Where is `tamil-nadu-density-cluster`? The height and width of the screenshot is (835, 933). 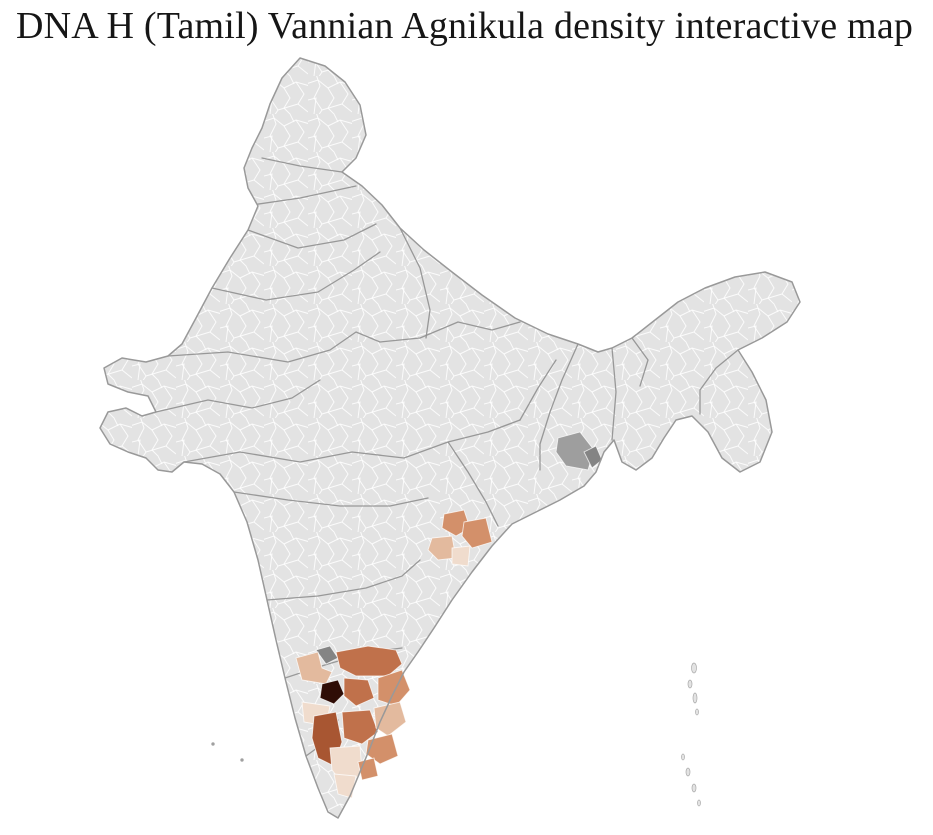
tamil-nadu-density-cluster is located at coordinates (353, 722).